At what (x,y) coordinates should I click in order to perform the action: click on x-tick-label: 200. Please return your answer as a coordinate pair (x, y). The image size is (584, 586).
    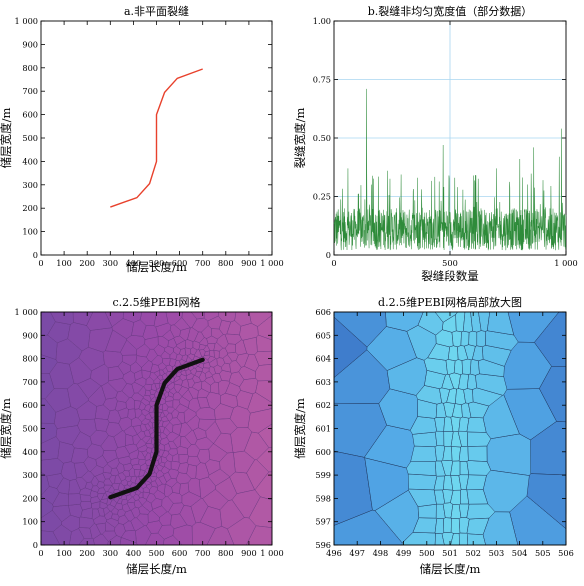
    Looking at the image, I should click on (87, 263).